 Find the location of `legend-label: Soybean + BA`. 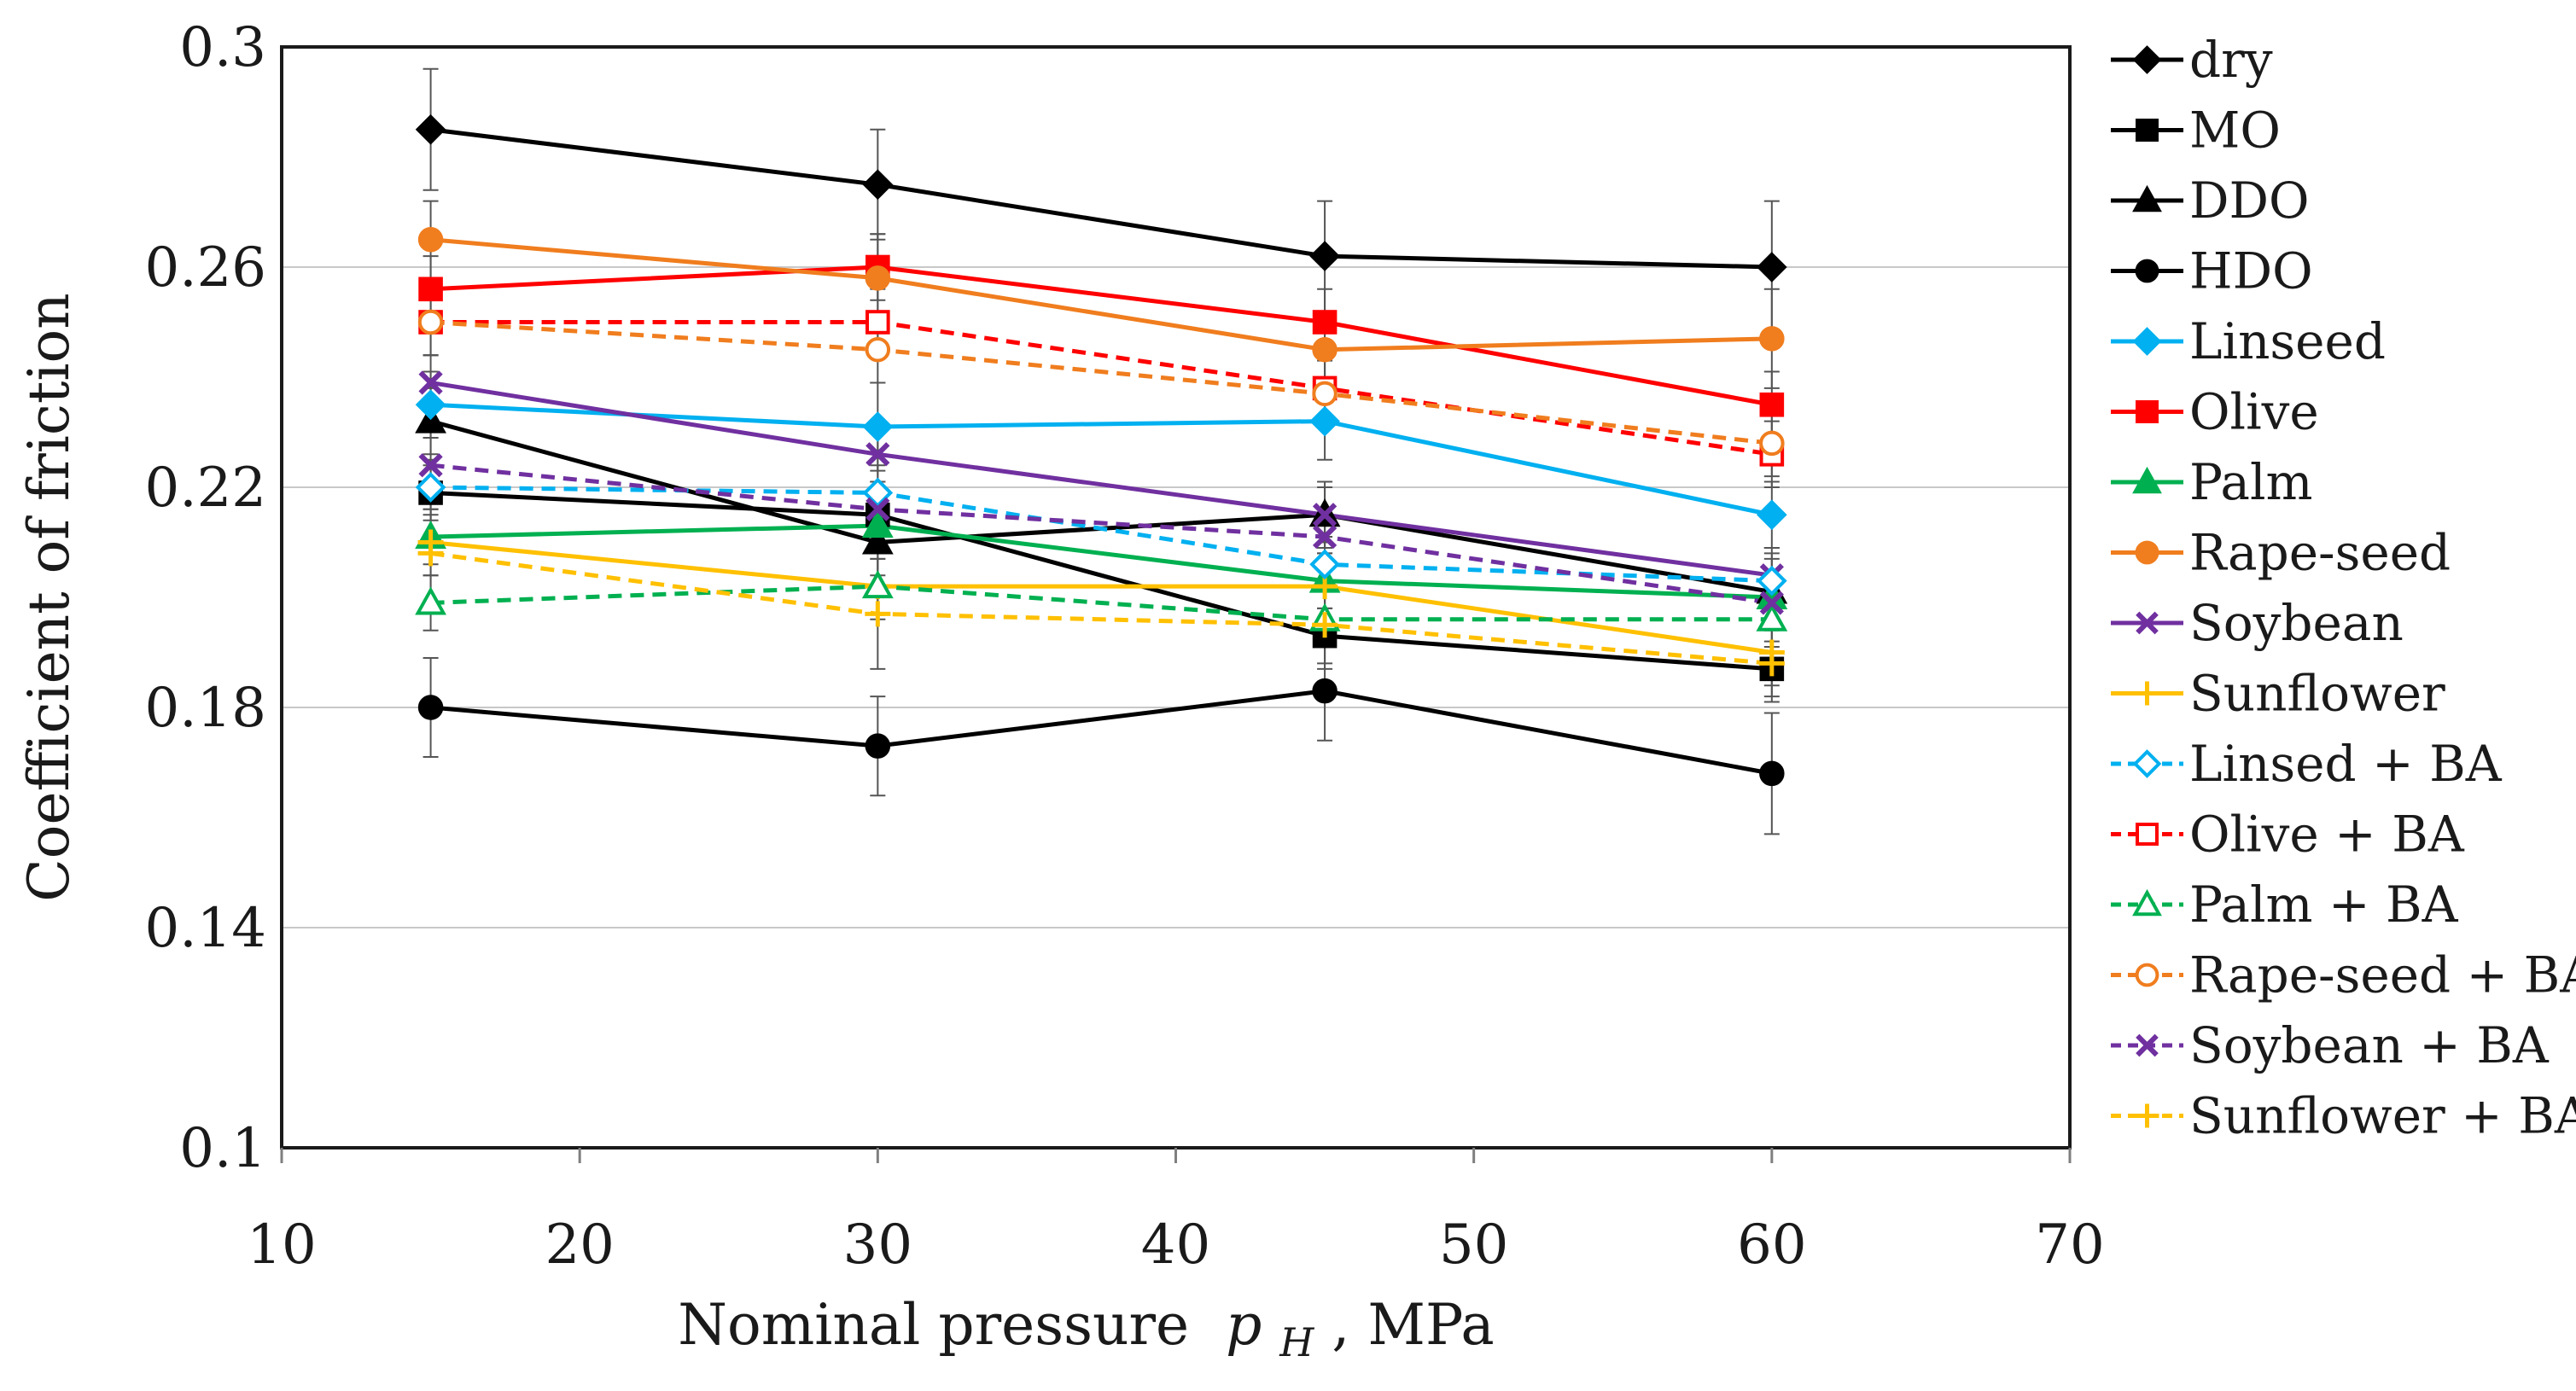

legend-label: Soybean + BA is located at coordinates (2369, 1045).